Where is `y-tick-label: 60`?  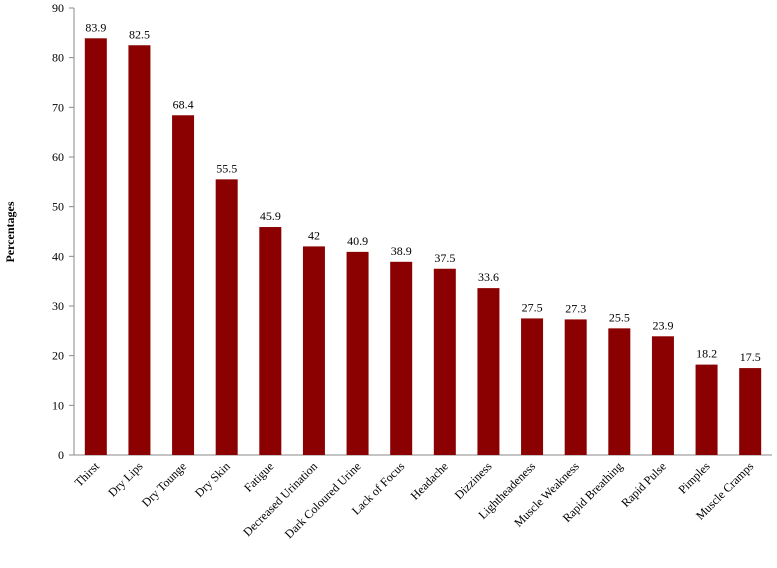
y-tick-label: 60 is located at coordinates (58, 157).